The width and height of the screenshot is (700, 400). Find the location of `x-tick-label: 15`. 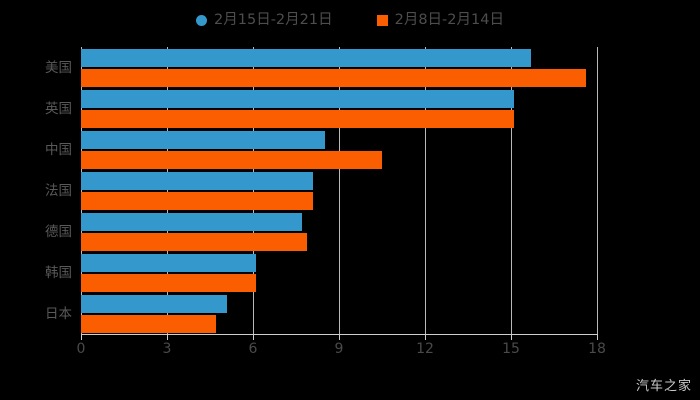

x-tick-label: 15 is located at coordinates (511, 349).